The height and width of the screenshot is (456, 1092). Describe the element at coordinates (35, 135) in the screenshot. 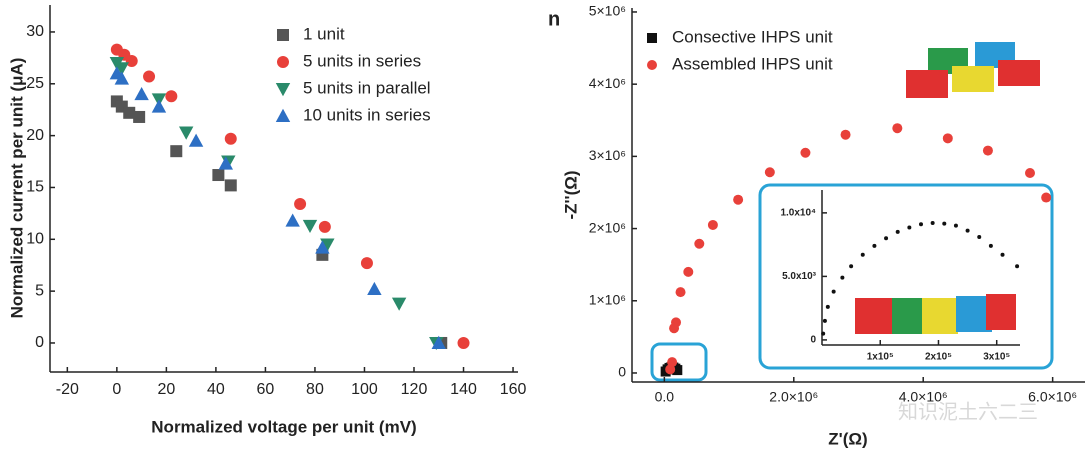

I see `y-tick-label: 20` at that location.